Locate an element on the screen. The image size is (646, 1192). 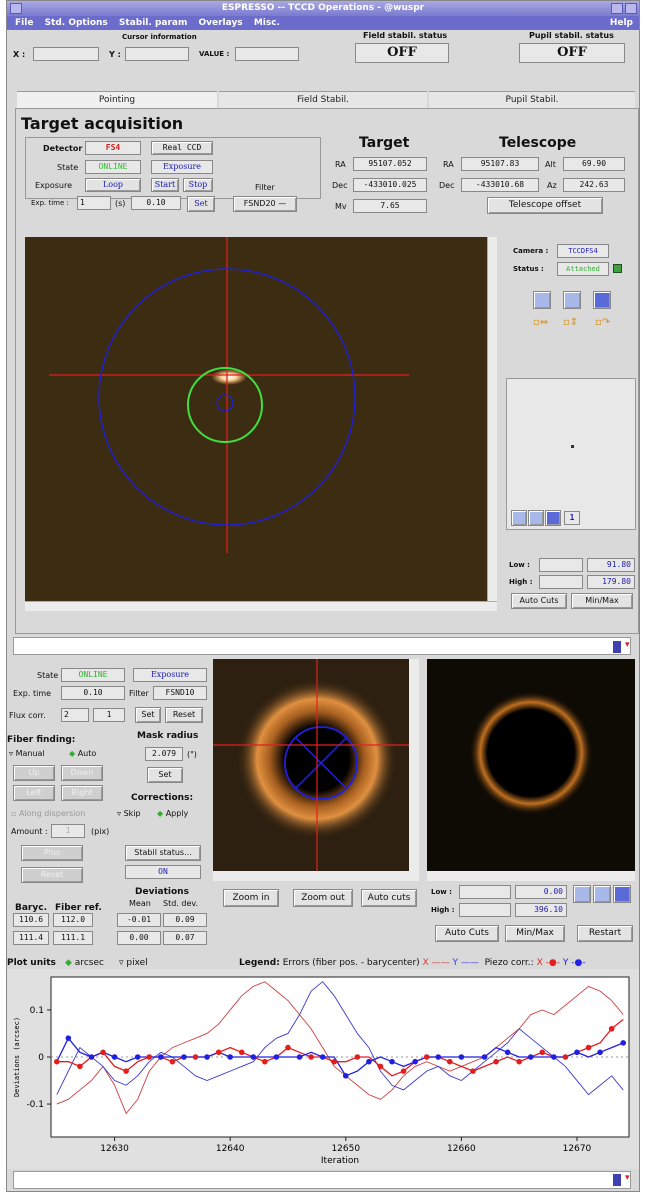
field-image is located at coordinates (311, 765).